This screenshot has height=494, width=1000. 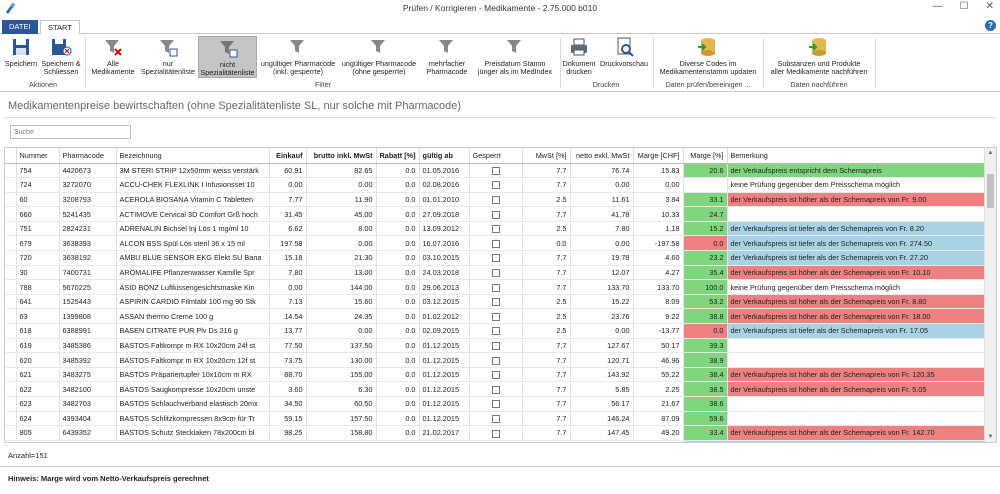 What do you see at coordinates (61, 56) in the screenshot?
I see `speichern-schliessen-button: Speichern & Schliessen` at bounding box center [61, 56].